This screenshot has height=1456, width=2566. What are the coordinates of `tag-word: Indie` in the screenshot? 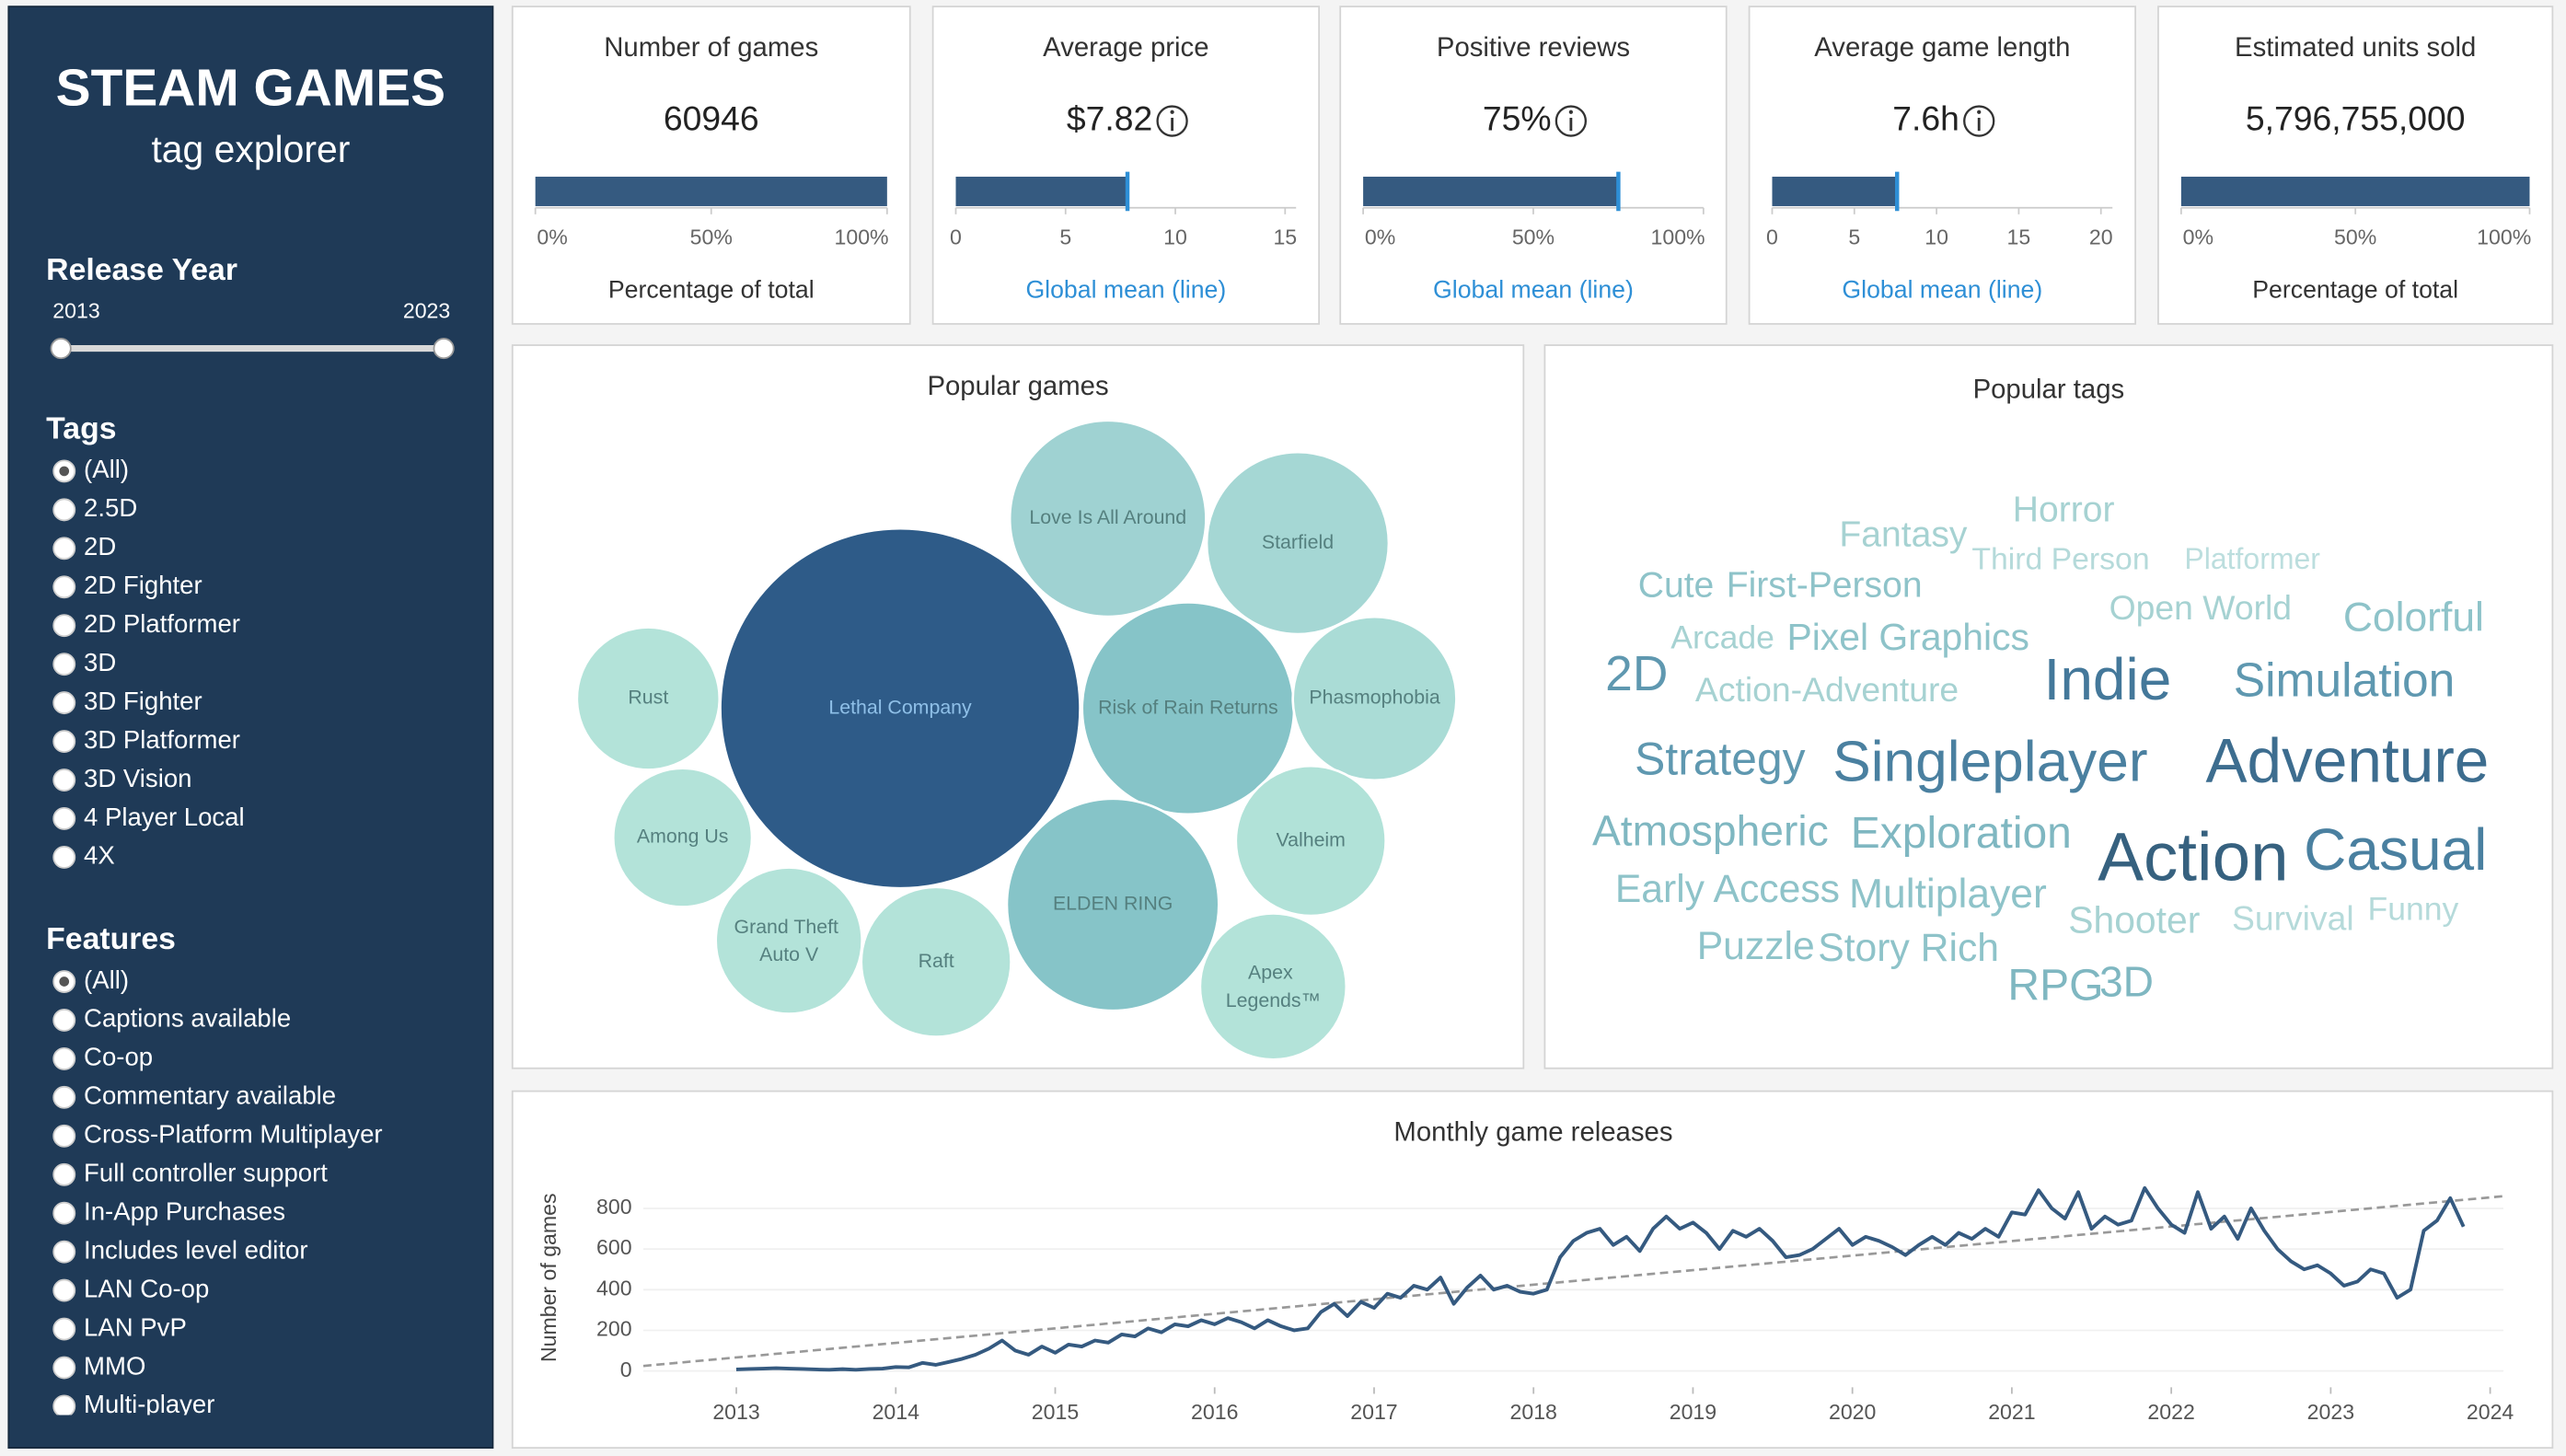 It's located at (2108, 679).